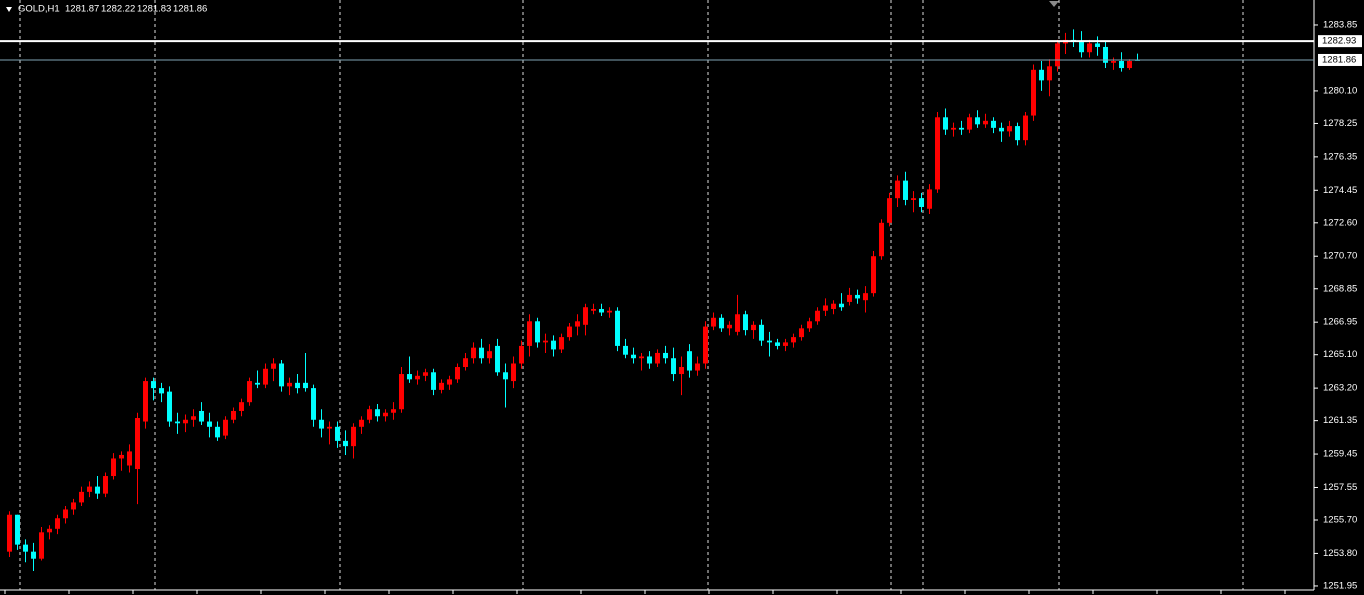 Image resolution: width=1364 pixels, height=595 pixels. I want to click on y-tick-label: 1259.45, so click(1340, 454).